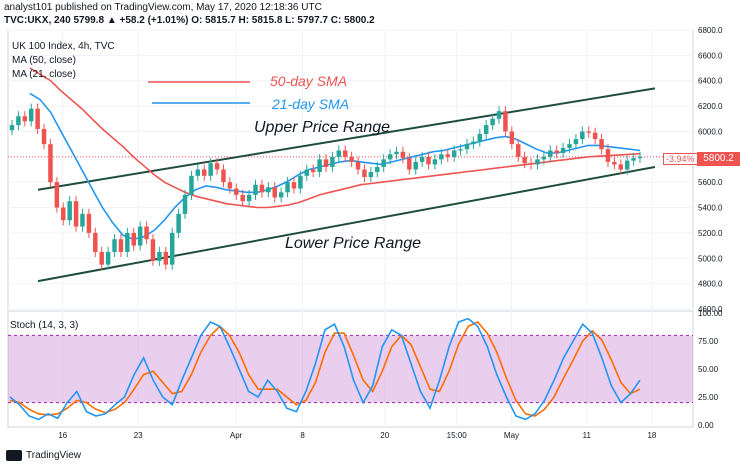 The image size is (740, 469). I want to click on stoch-tick-label: 50.00, so click(708, 369).